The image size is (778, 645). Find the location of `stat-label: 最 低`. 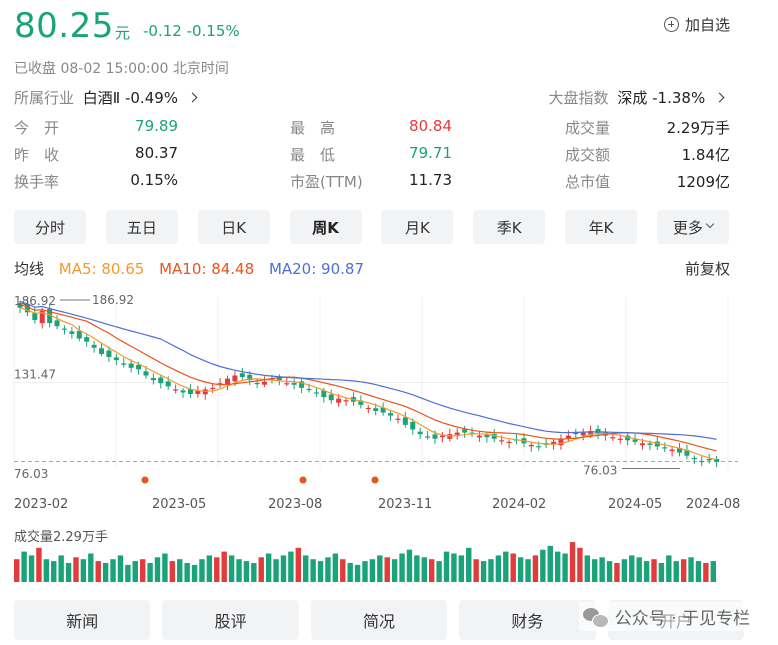

stat-label: 最 低 is located at coordinates (313, 155).